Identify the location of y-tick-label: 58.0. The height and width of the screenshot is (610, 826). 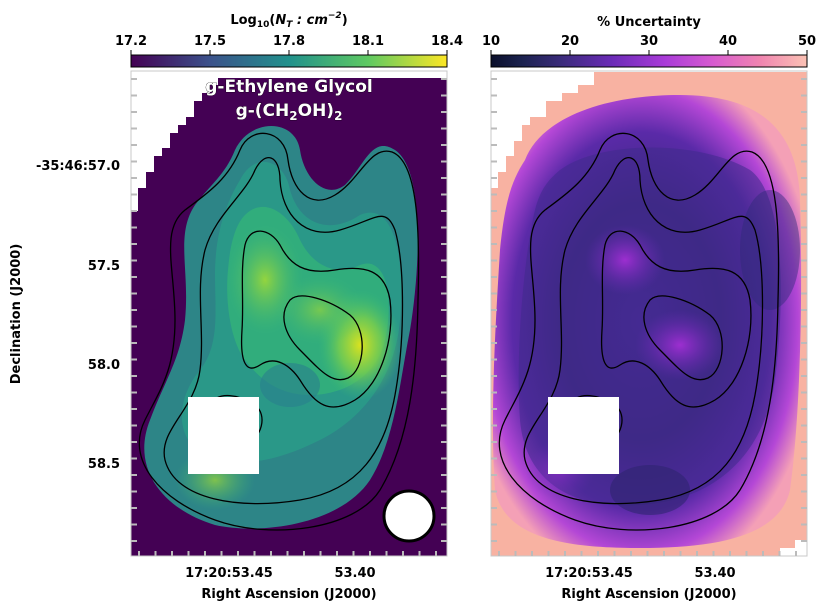
(104, 365).